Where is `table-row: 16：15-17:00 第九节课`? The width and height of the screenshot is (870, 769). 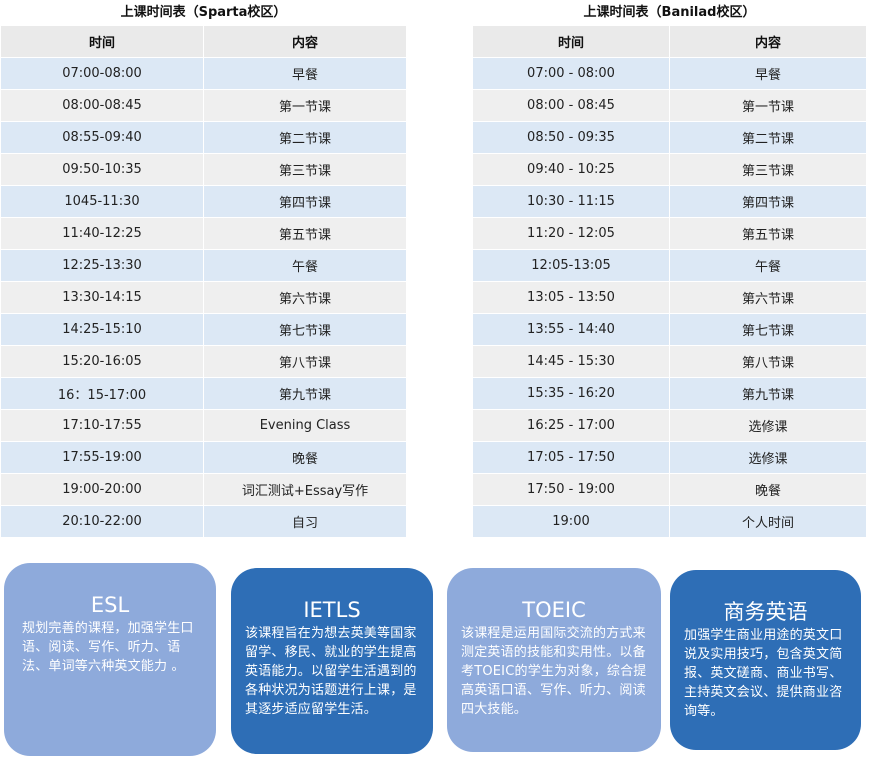 table-row: 16：15-17:00 第九节课 is located at coordinates (203, 393).